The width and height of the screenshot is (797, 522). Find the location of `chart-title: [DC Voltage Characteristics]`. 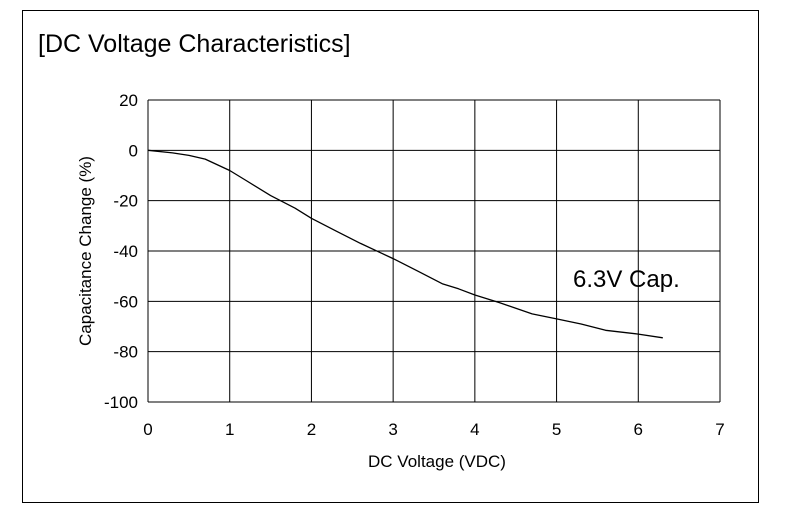

chart-title: [DC Voltage Characteristics] is located at coordinates (194, 44).